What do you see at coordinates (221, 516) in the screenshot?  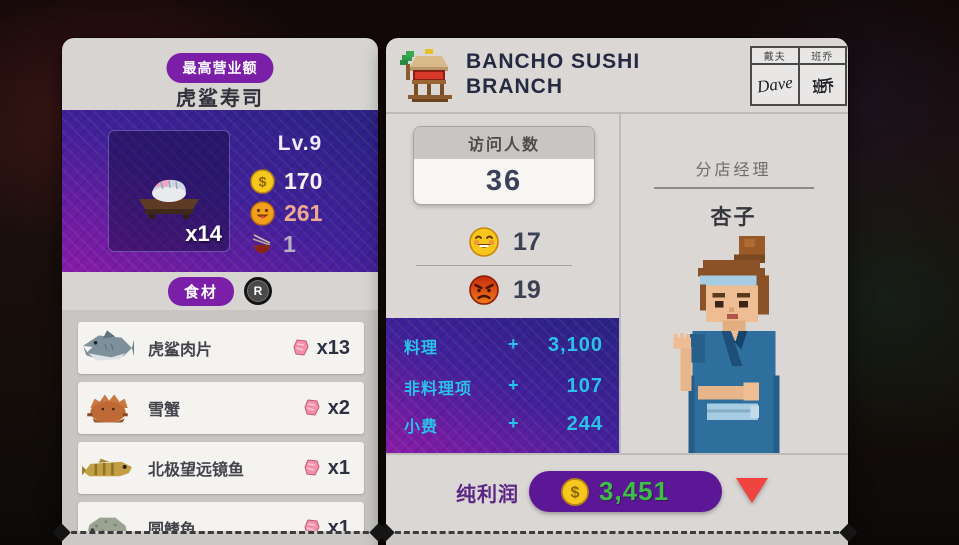 I see `ingredient-row: 圆鳍鱼 x1` at bounding box center [221, 516].